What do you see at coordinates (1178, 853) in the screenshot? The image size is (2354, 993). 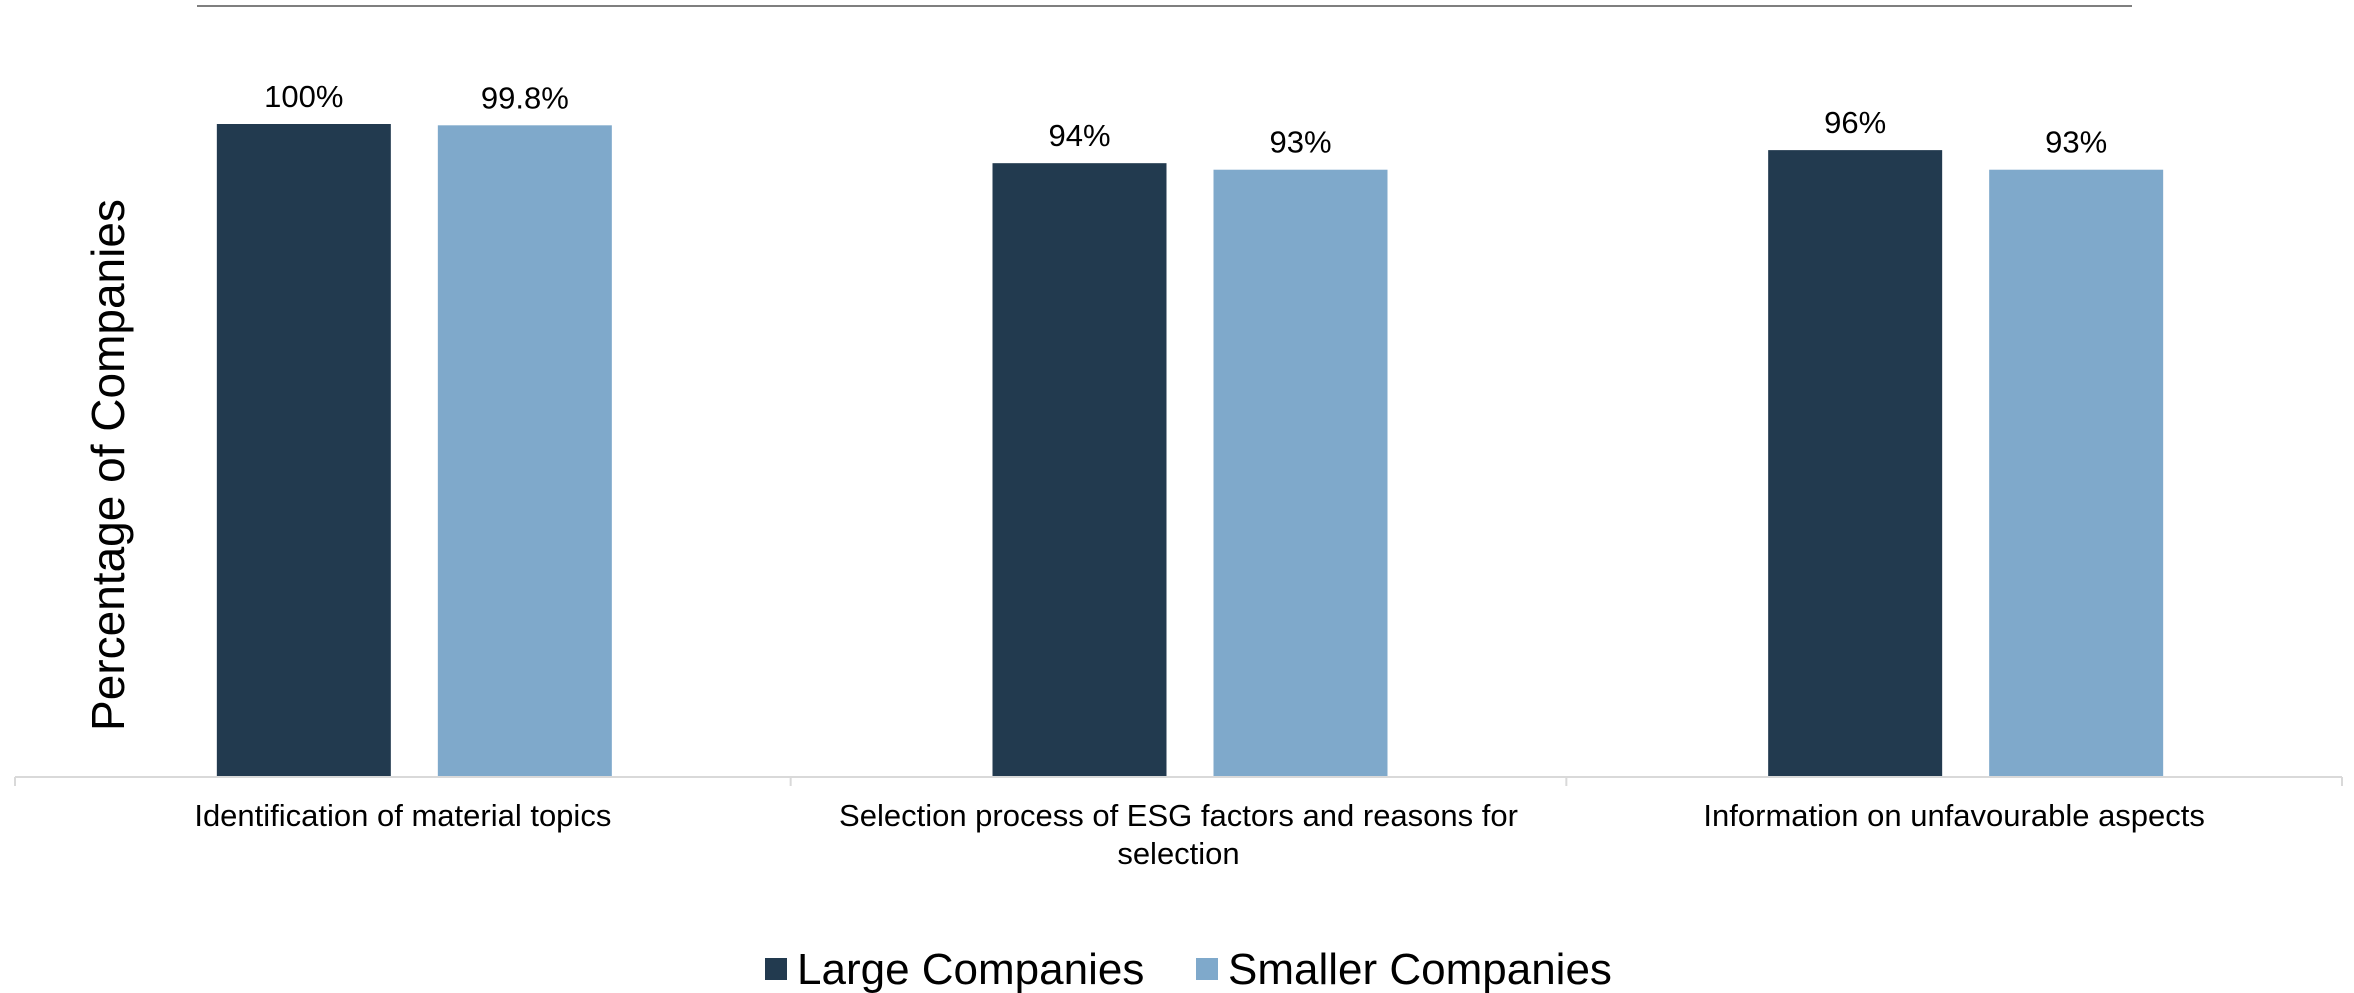 I see `category-label: selection` at bounding box center [1178, 853].